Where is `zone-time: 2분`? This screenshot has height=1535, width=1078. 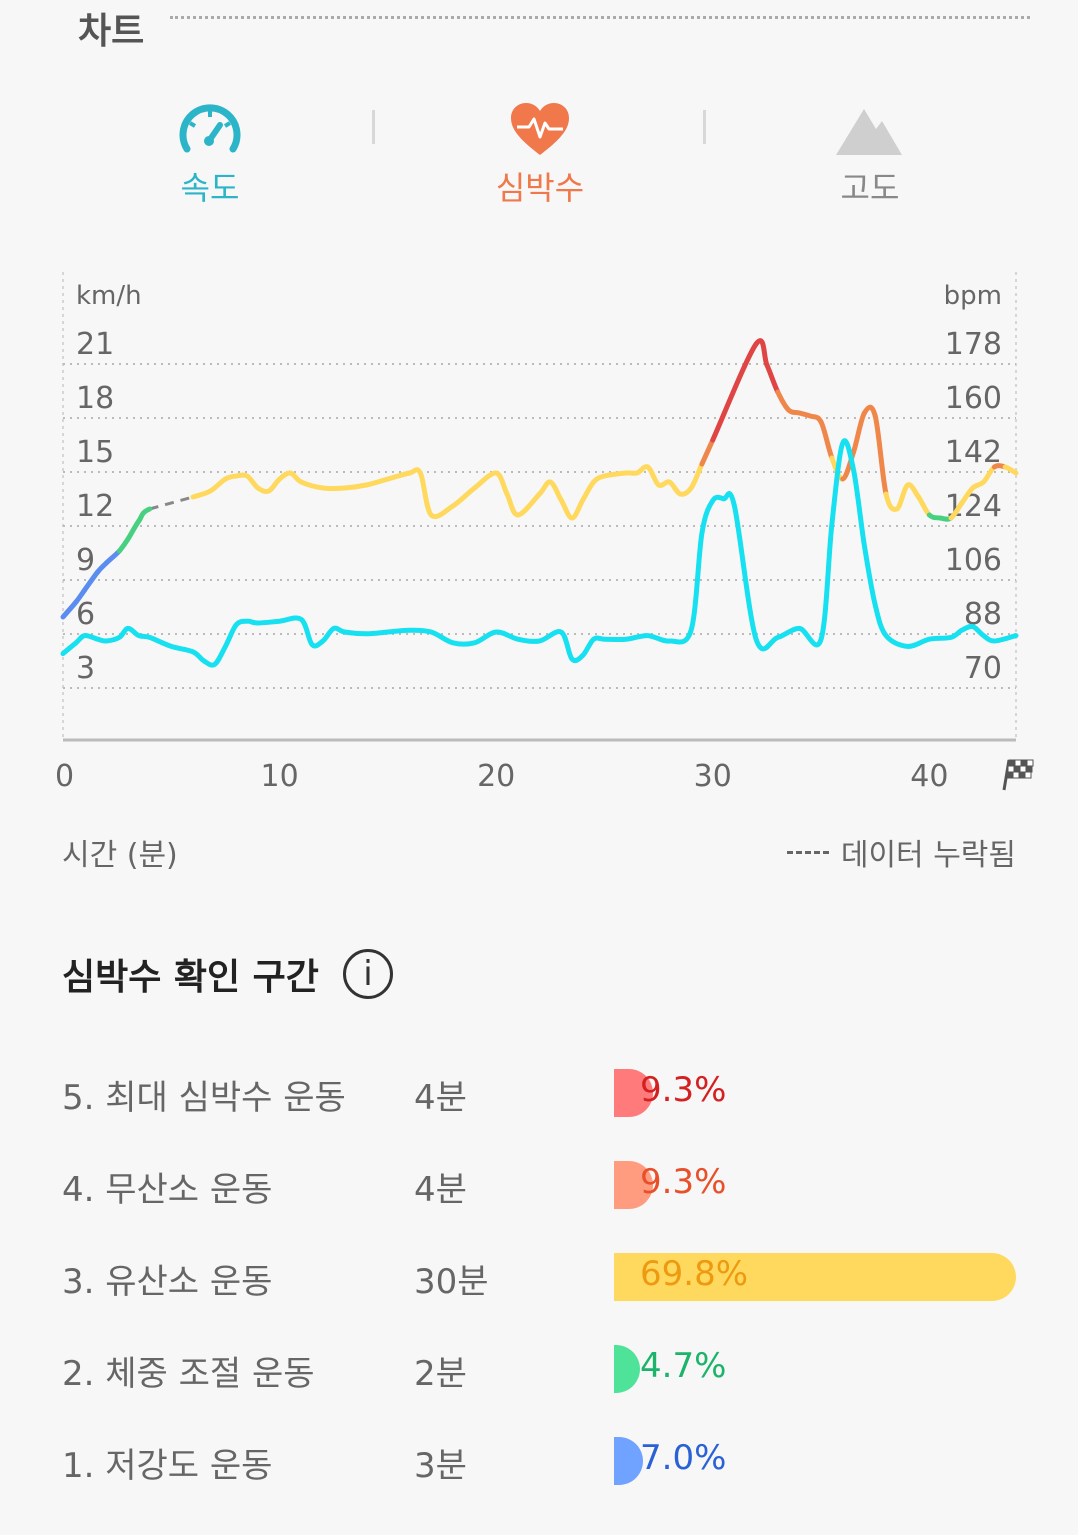
zone-time: 2분 is located at coordinates (440, 1374).